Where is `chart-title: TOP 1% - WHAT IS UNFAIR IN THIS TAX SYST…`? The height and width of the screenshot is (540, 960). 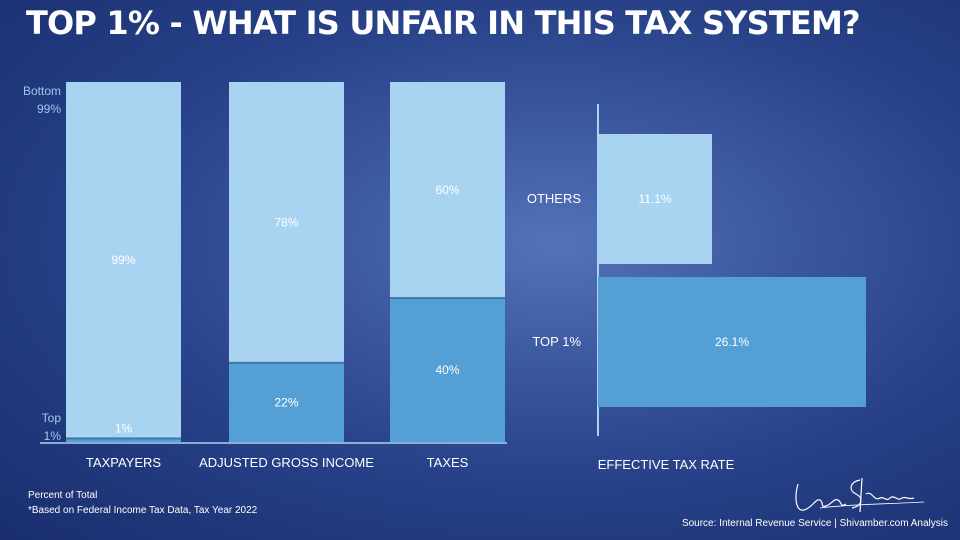
chart-title: TOP 1% - WHAT IS UNFAIR IN THIS TAX SYST… is located at coordinates (443, 23).